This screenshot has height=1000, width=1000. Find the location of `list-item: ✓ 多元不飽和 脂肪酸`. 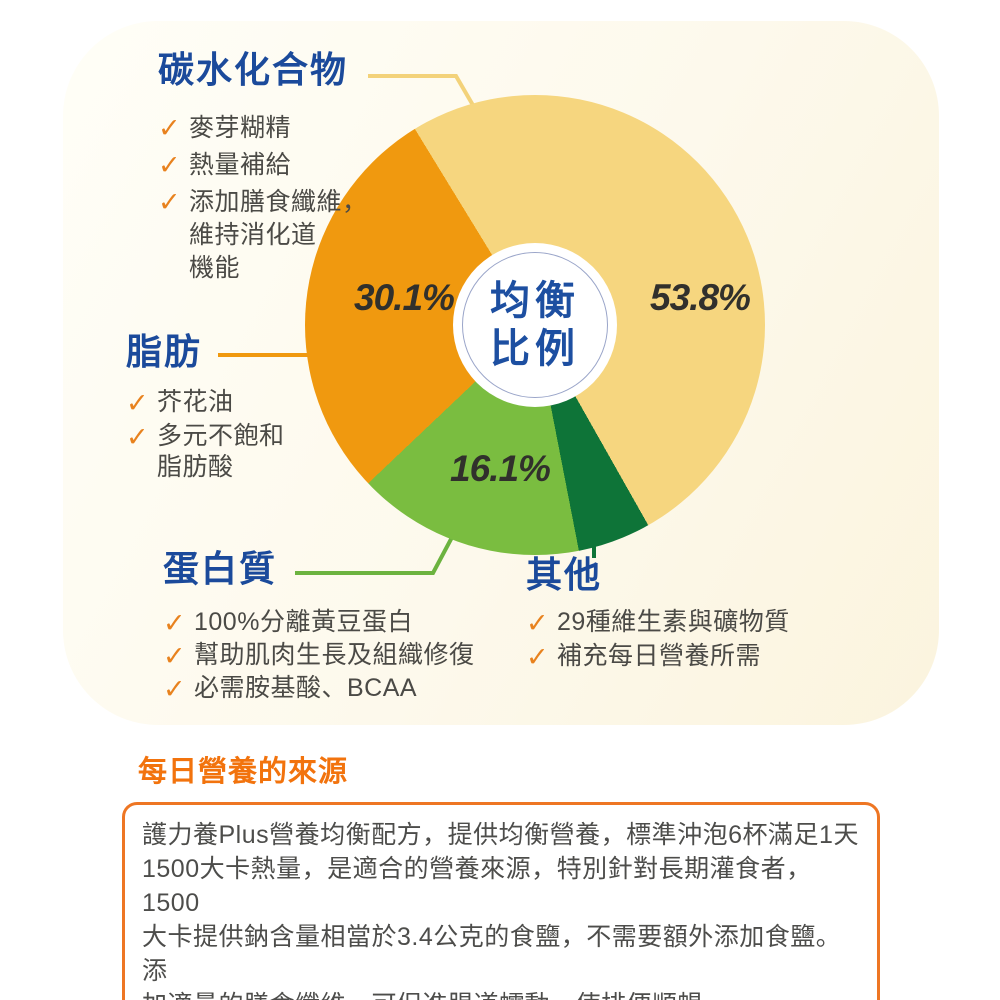

list-item: ✓ 多元不飽和 脂肪酸 is located at coordinates (205, 451).